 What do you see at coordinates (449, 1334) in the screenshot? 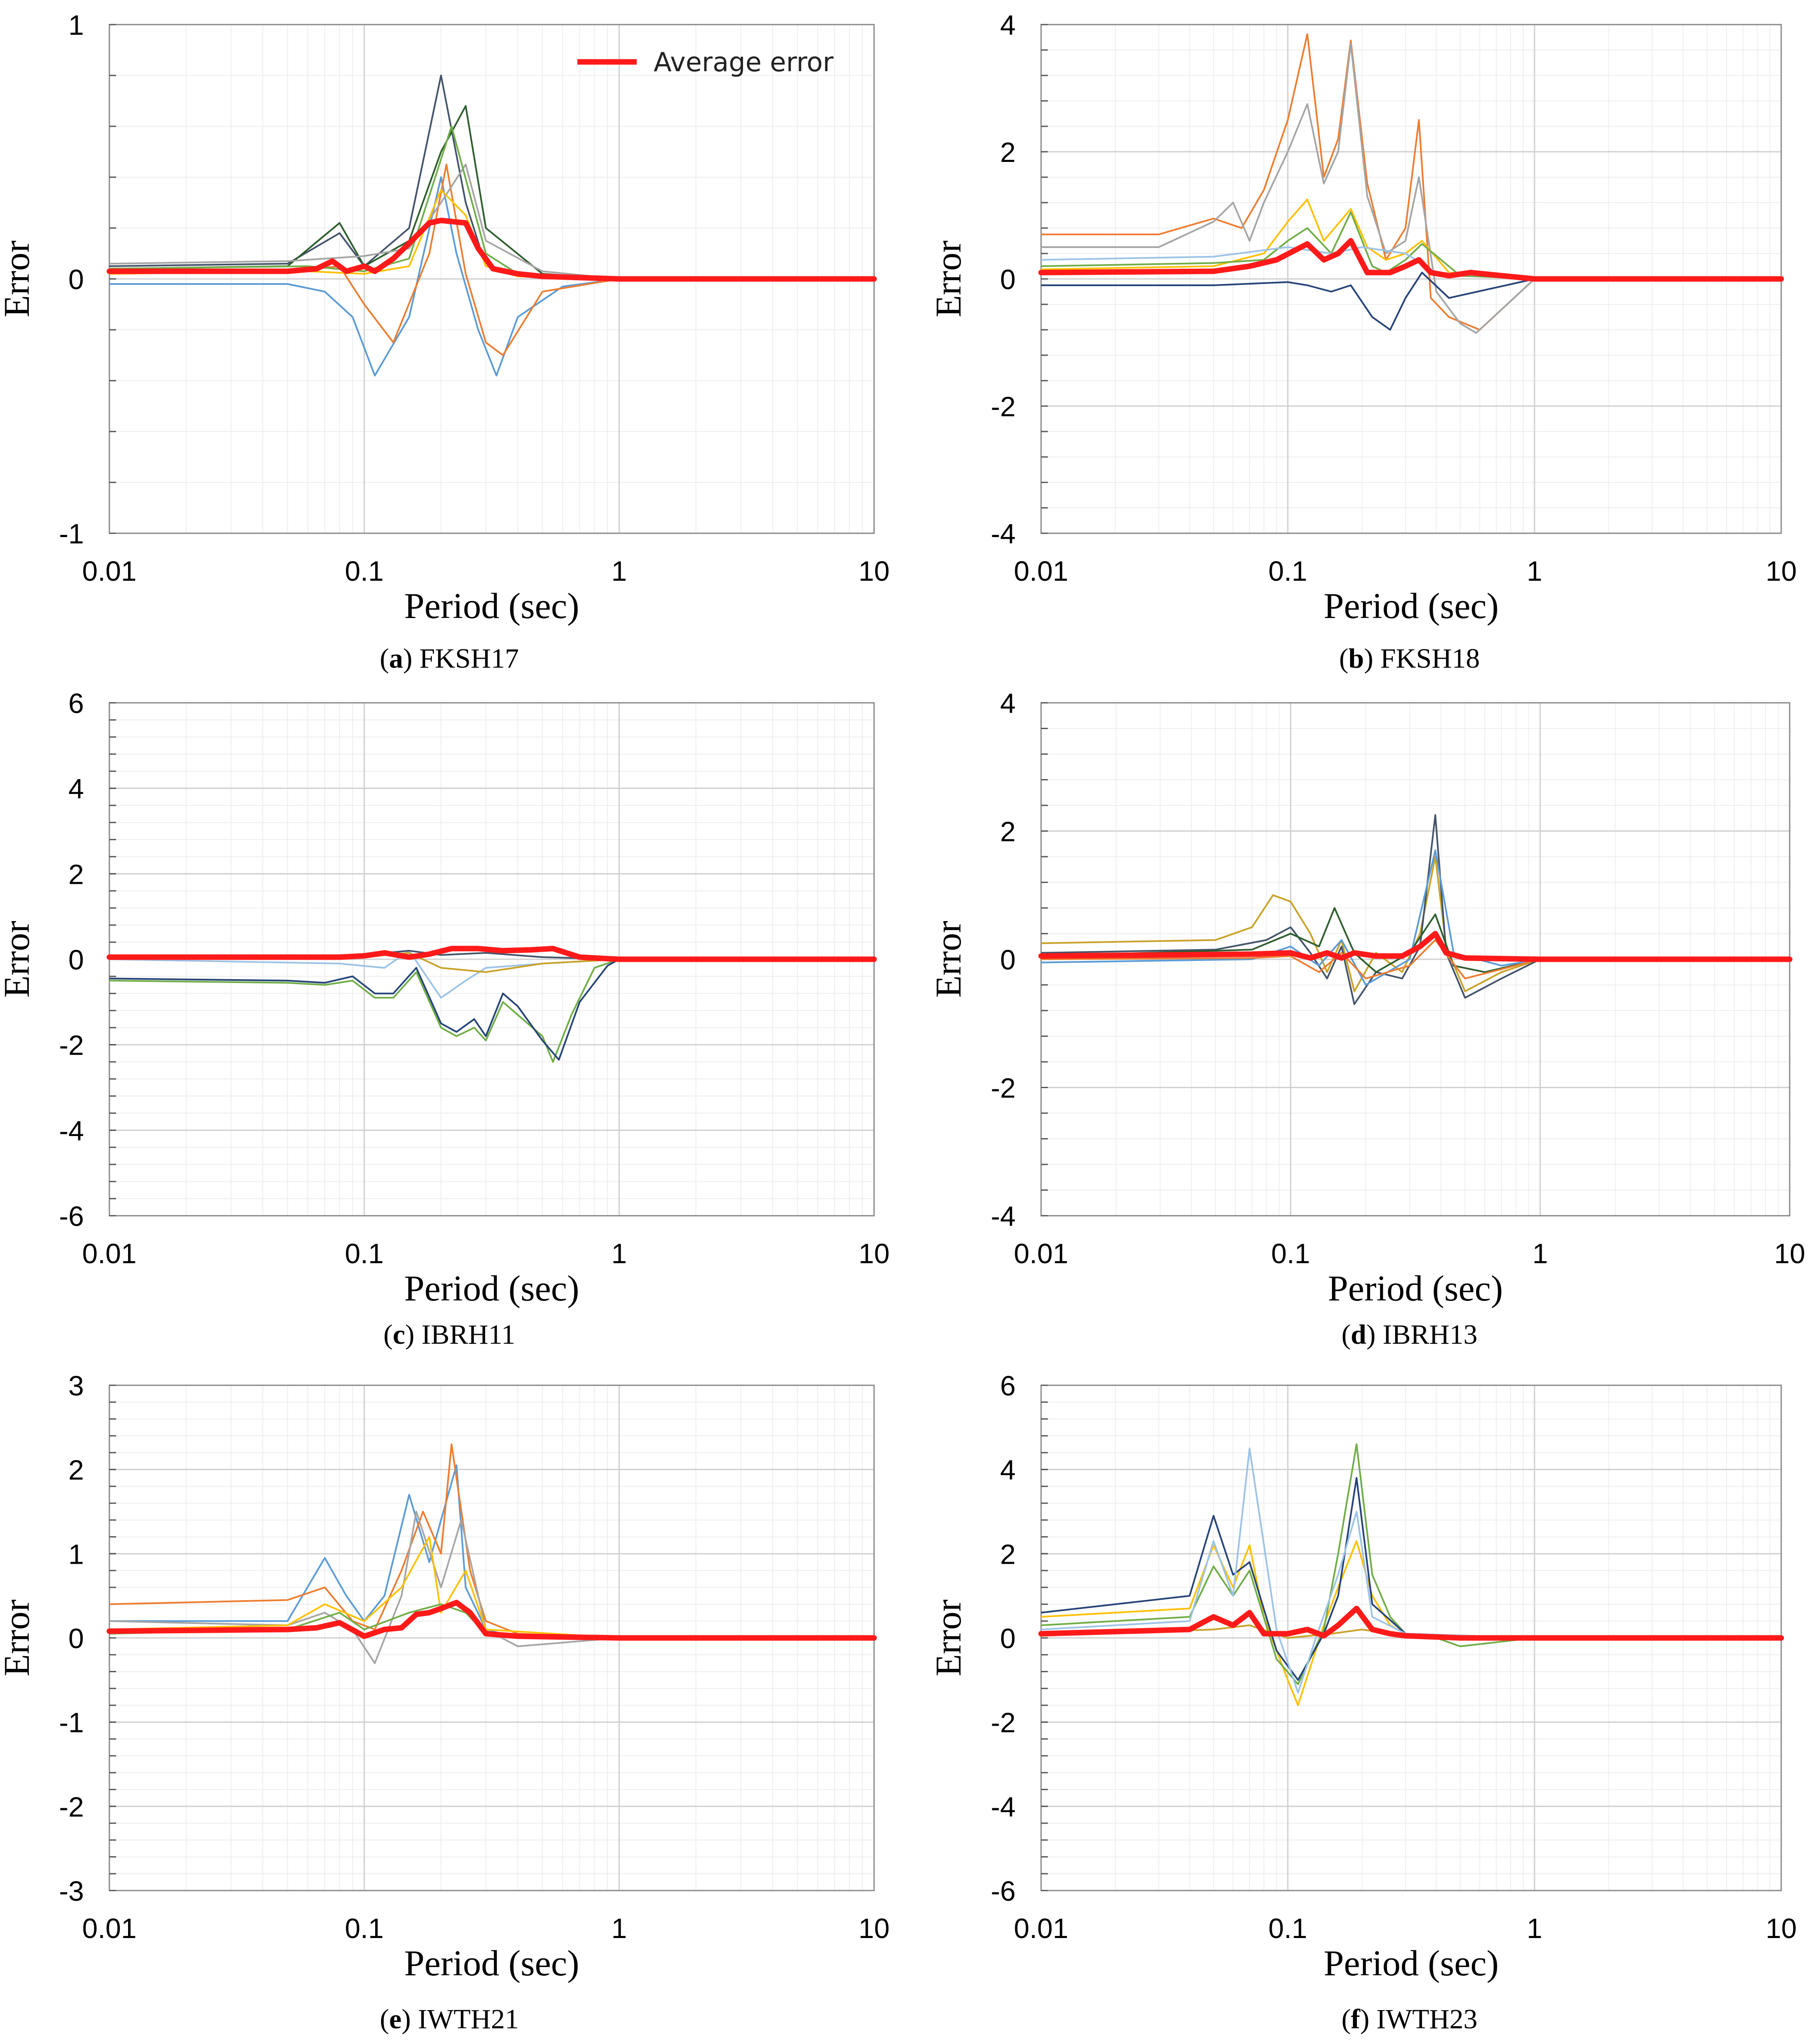
I see `panel-caption: (c) IBRH11` at bounding box center [449, 1334].